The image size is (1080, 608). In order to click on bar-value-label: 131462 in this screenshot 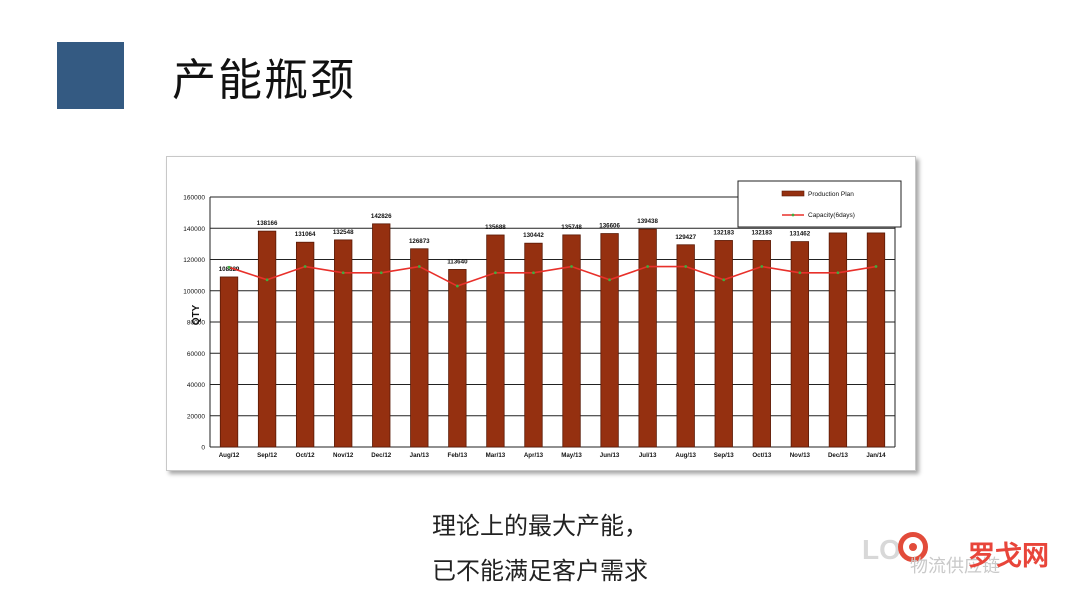, I will do `click(800, 234)`.